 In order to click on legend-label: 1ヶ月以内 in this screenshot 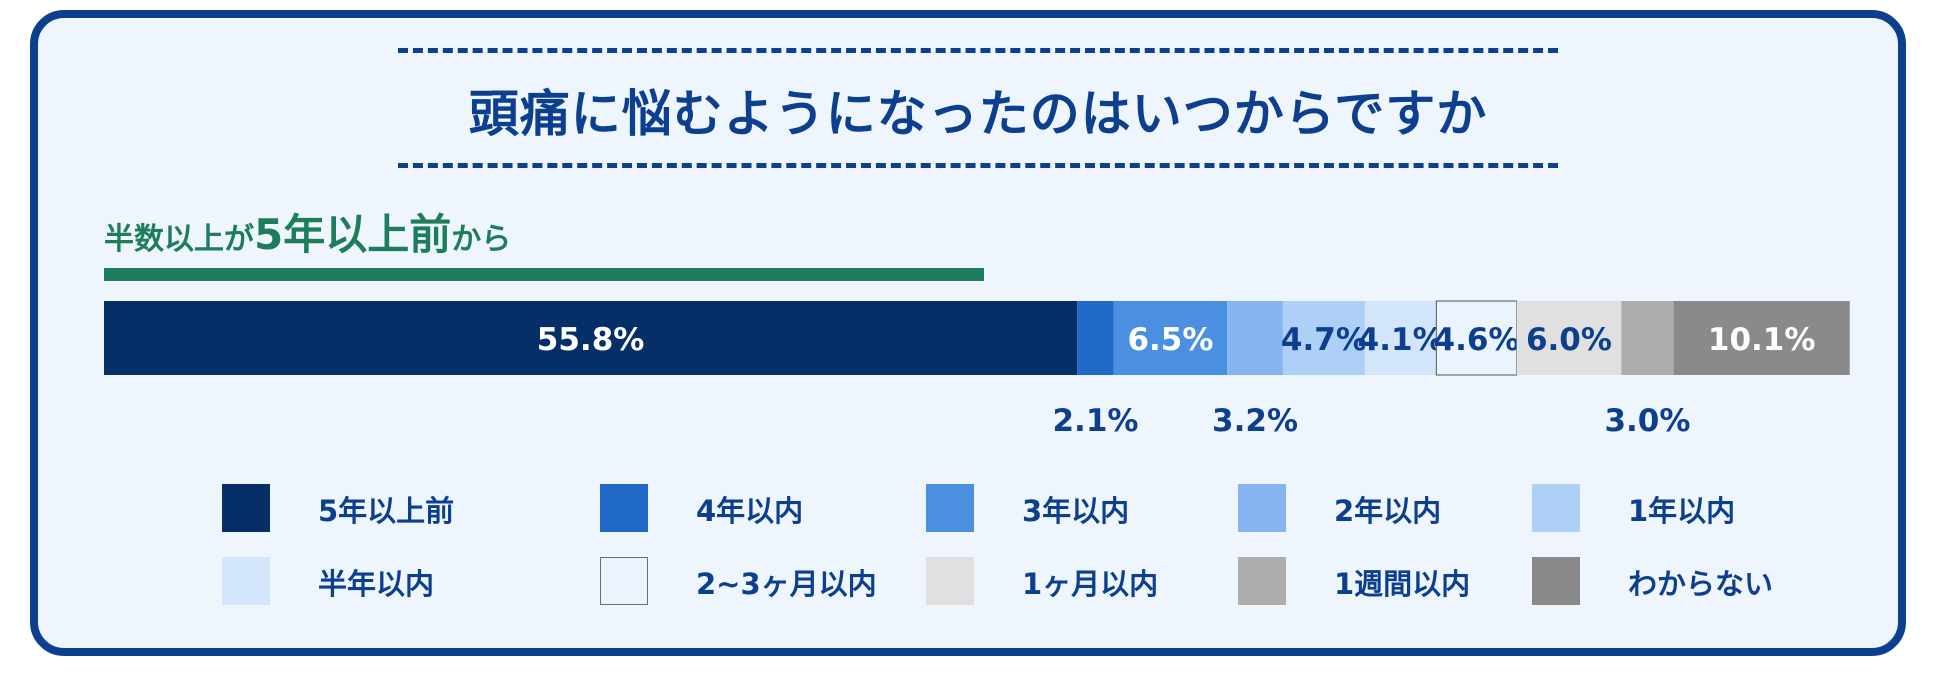, I will do `click(1090, 584)`.